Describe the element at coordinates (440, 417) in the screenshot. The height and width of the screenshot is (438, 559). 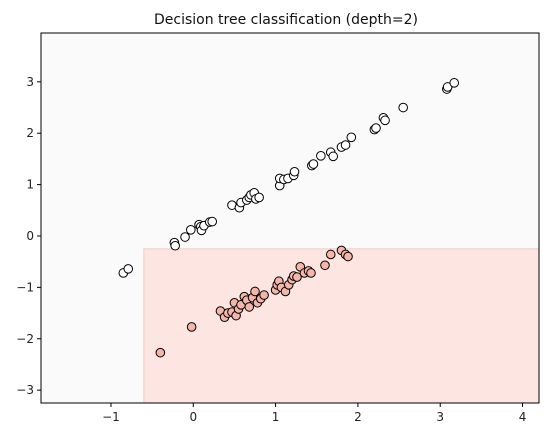
I see `x-tick-label: 3` at that location.